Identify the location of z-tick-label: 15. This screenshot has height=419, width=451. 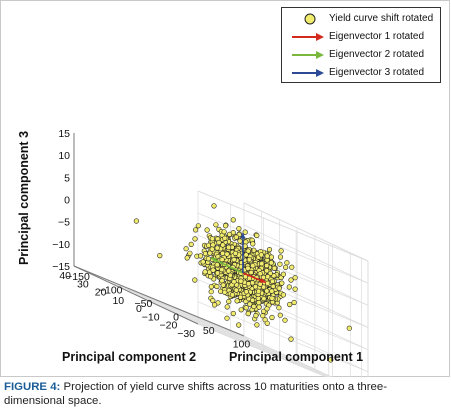
(64, 134).